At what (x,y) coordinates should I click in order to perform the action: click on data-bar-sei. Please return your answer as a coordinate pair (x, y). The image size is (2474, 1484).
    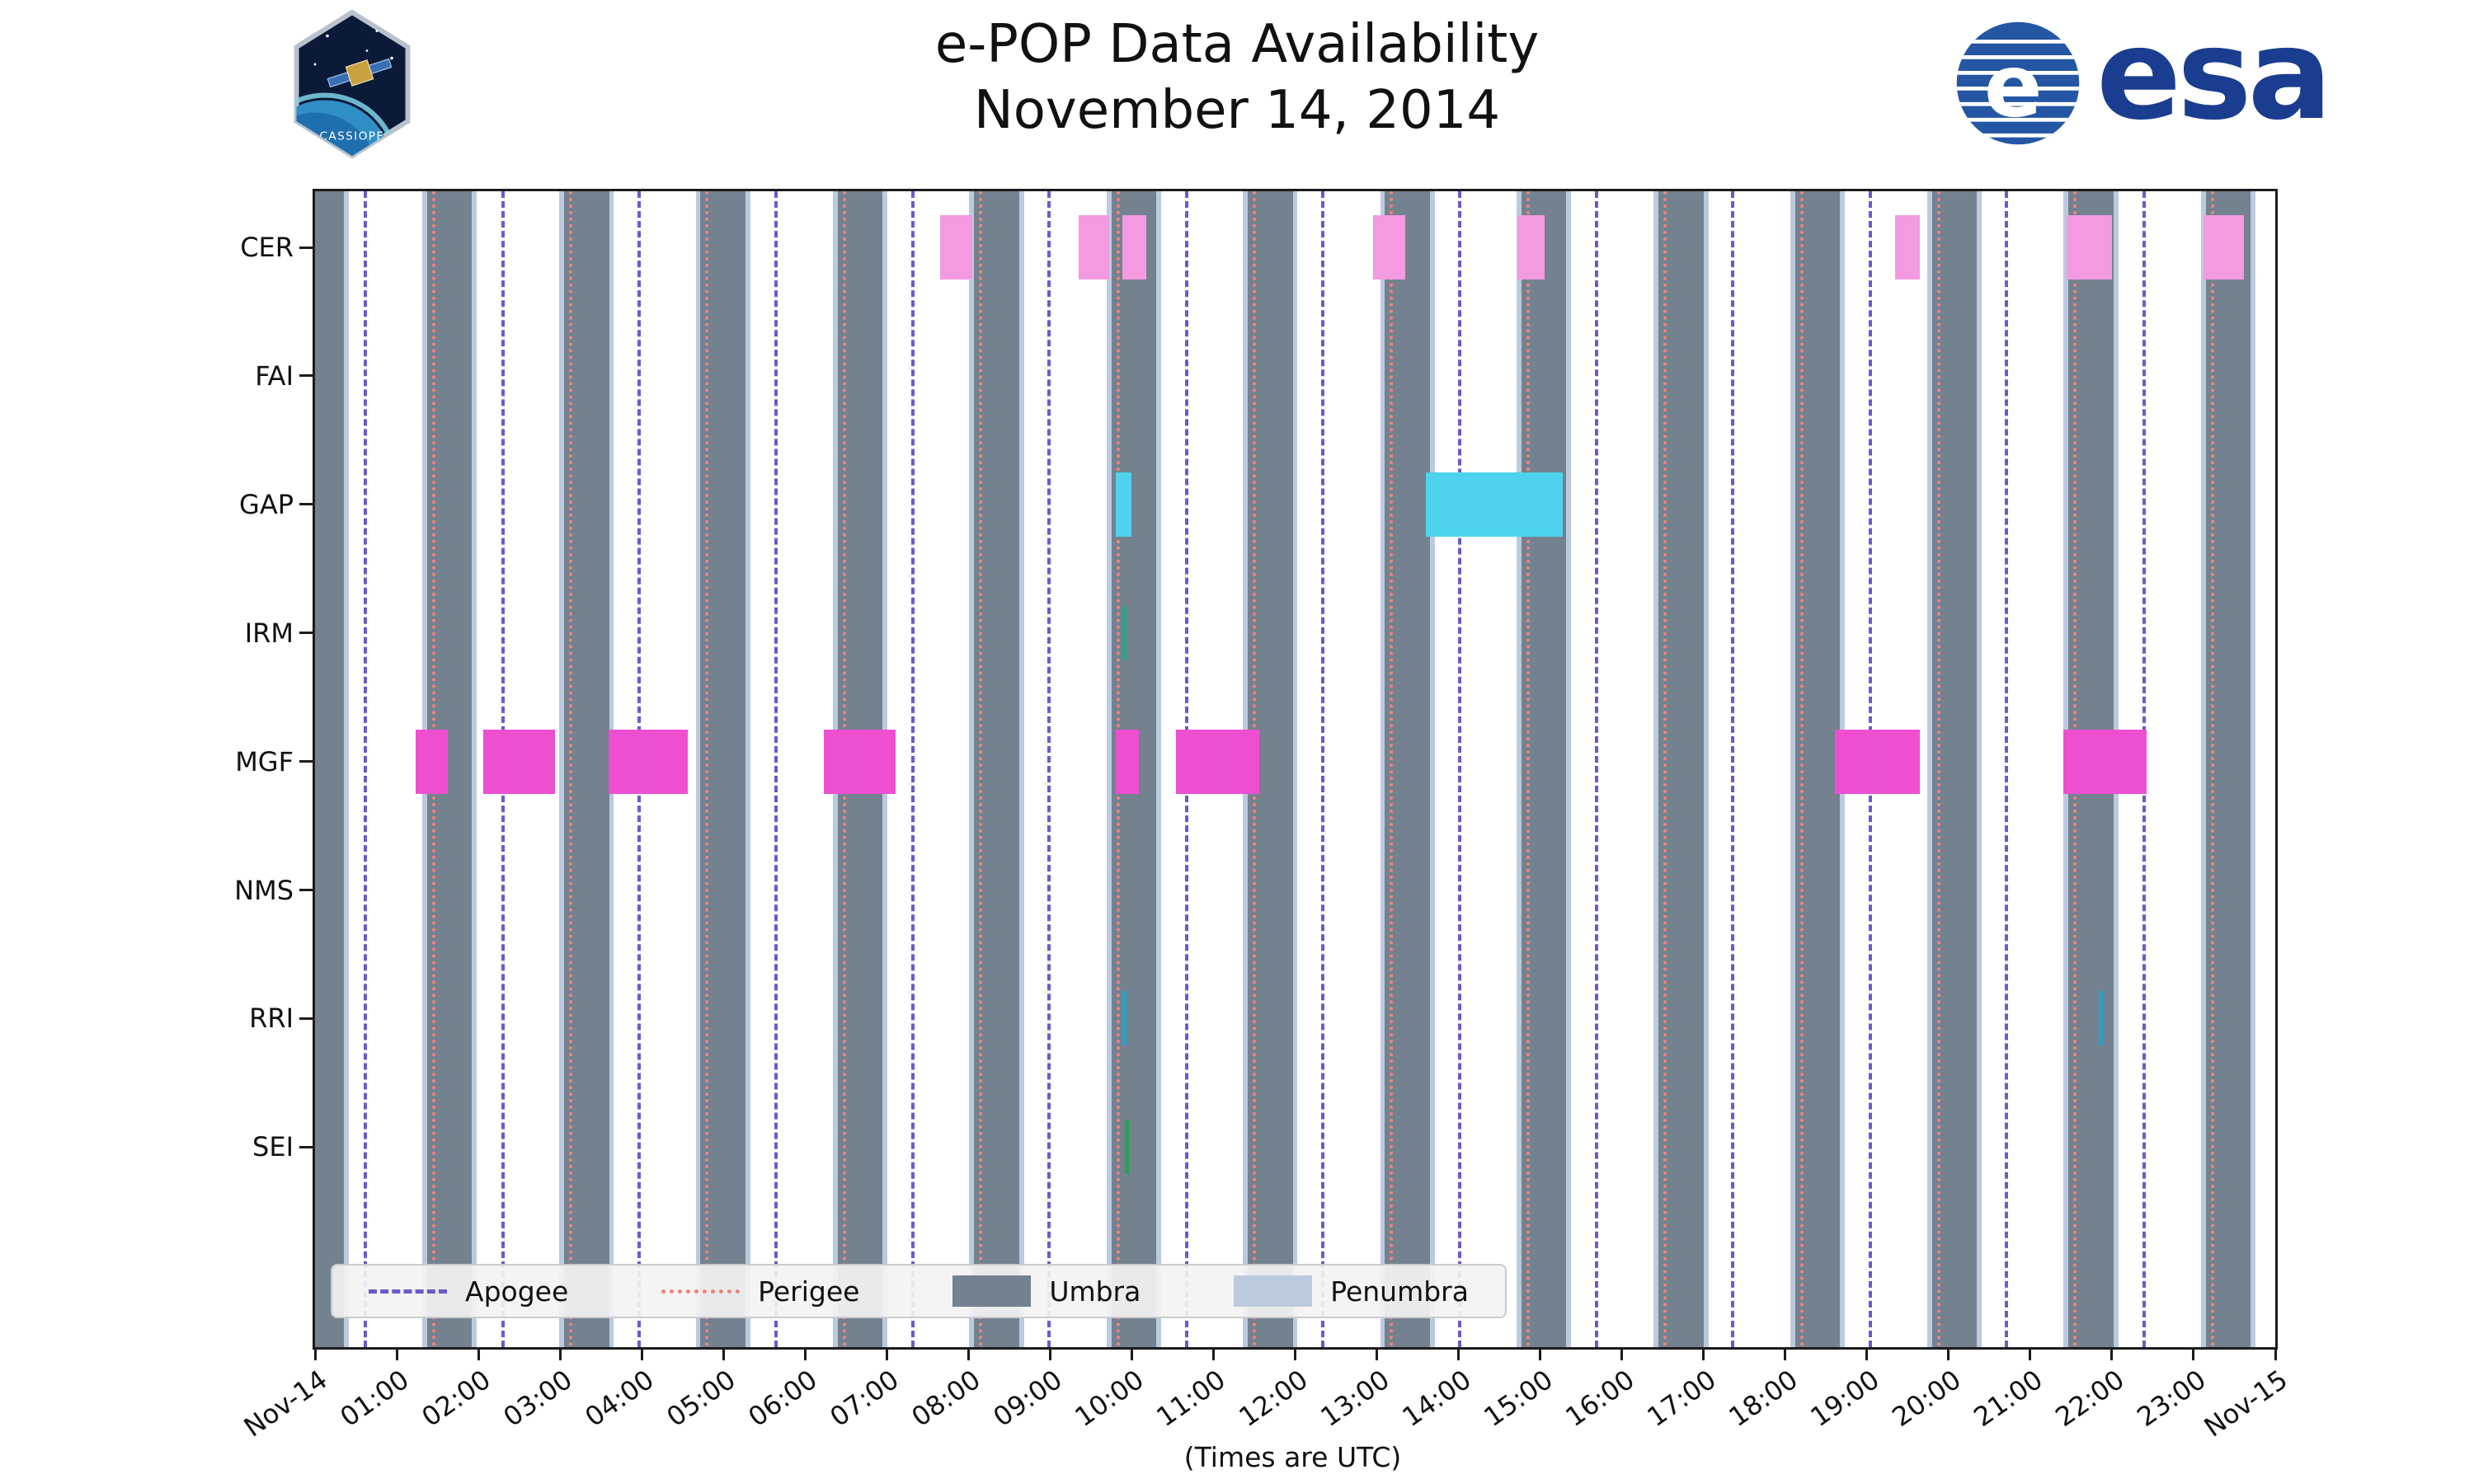
    Looking at the image, I should click on (1127, 1147).